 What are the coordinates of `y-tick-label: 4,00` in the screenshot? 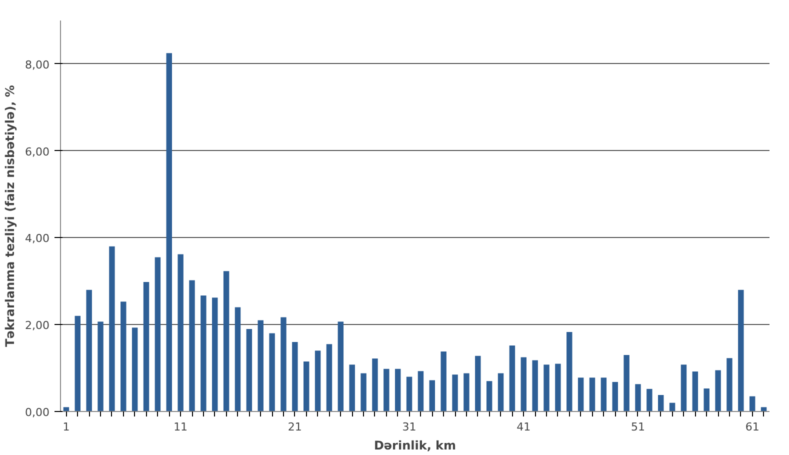 It's located at (37, 239).